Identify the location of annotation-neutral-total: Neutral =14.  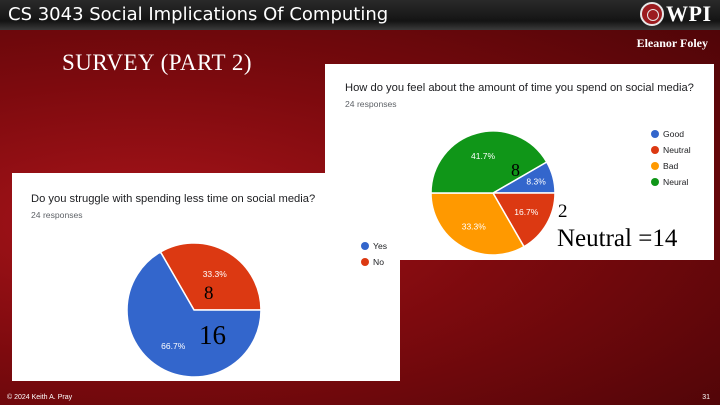
(617, 238).